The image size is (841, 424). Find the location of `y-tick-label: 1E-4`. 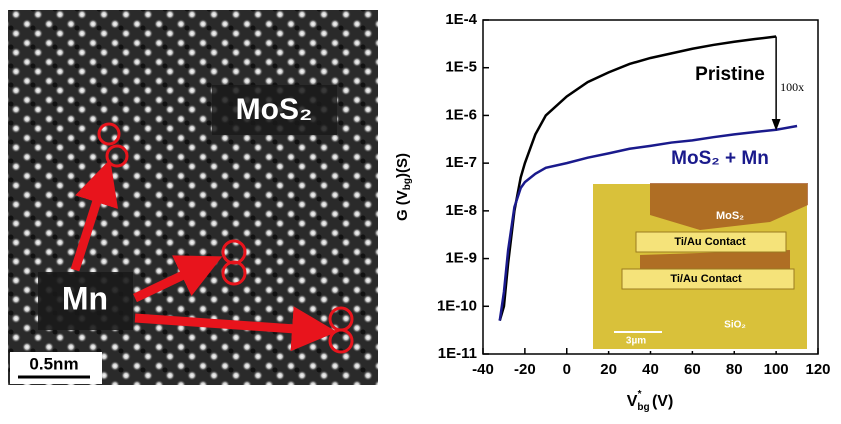

y-tick-label: 1E-4 is located at coordinates (461, 19).